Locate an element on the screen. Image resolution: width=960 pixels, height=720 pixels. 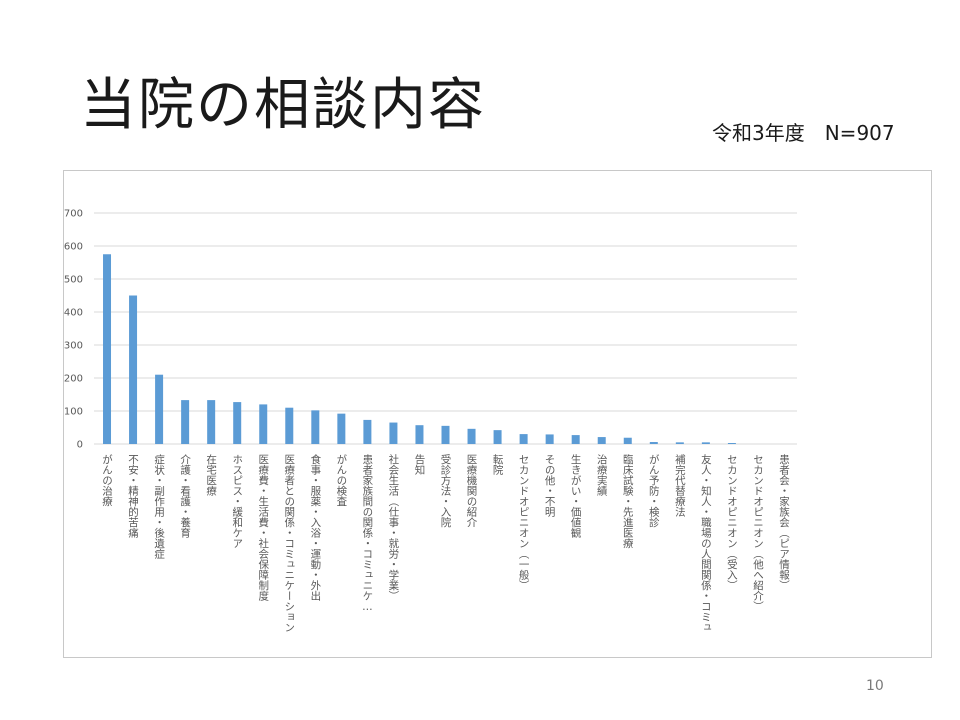
x-category-label: 生きがい・価値観 is located at coordinates (576, 496).